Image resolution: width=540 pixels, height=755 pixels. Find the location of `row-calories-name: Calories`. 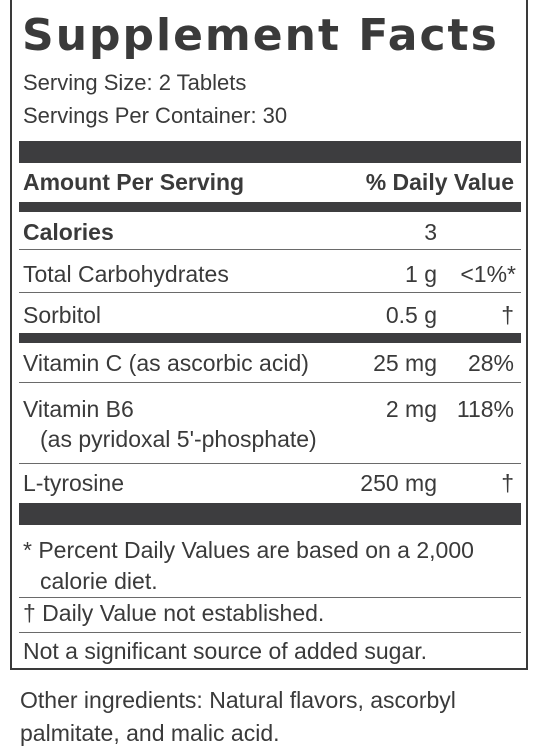

row-calories-name: Calories is located at coordinates (68, 232).